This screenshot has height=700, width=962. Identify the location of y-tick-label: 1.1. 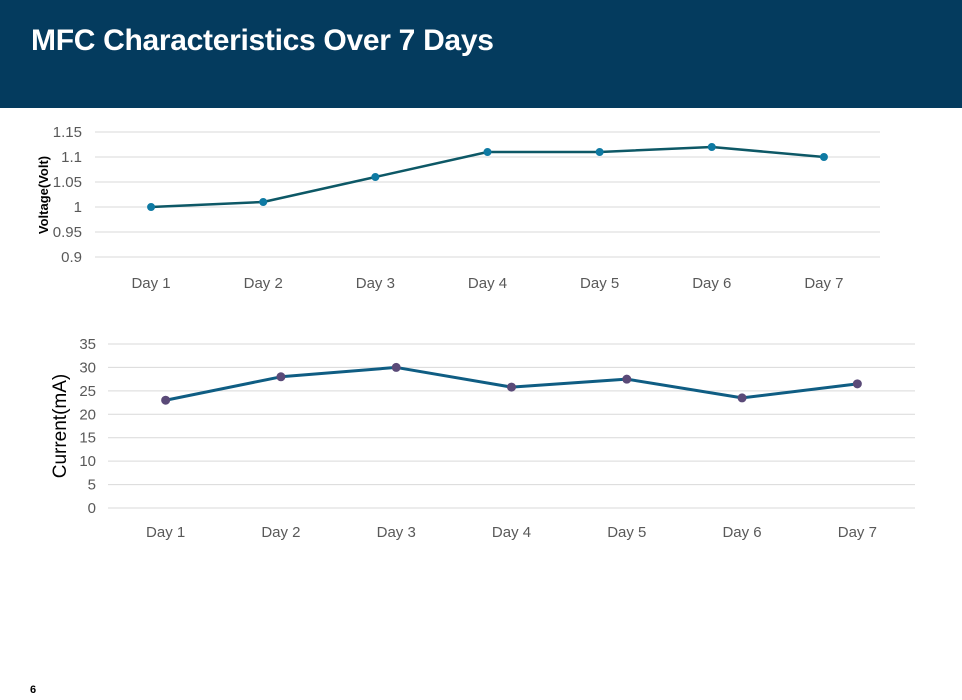
(71, 157).